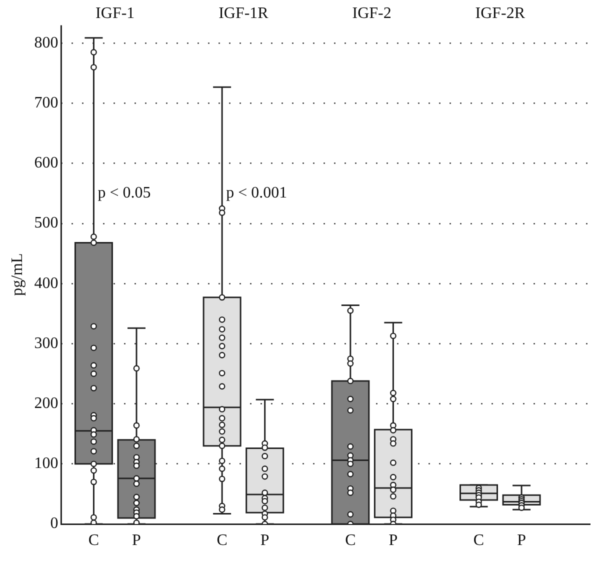 The image size is (600, 562). I want to click on y-tick-label: 500, so click(46, 223).